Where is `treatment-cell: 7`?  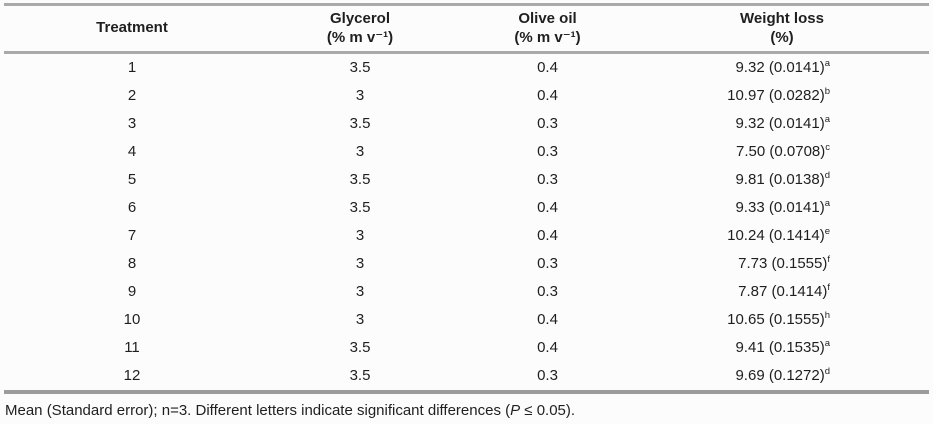
treatment-cell: 7 is located at coordinates (132, 235).